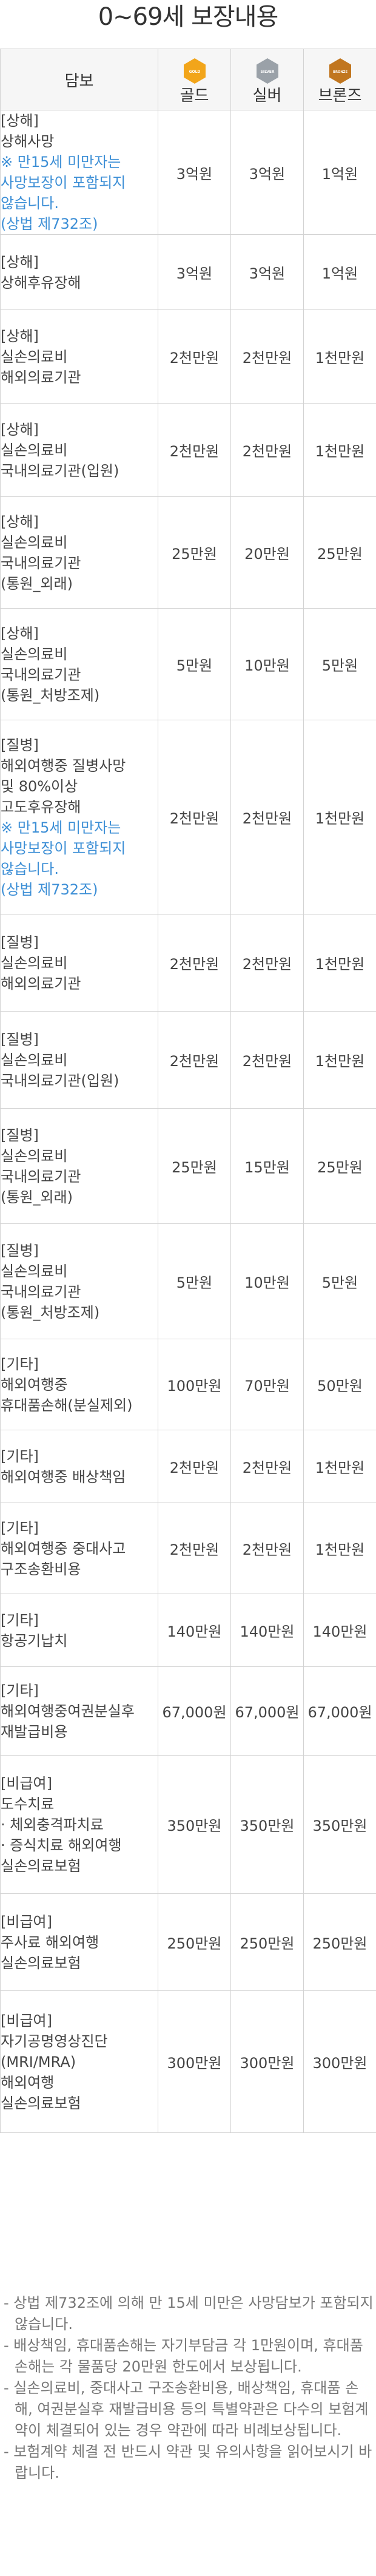 This screenshot has height=2576, width=376. I want to click on table-row: [질병] 실손의료비 국내의료기관(입원) 2천만원 2천만원 1천만원, so click(188, 1060).